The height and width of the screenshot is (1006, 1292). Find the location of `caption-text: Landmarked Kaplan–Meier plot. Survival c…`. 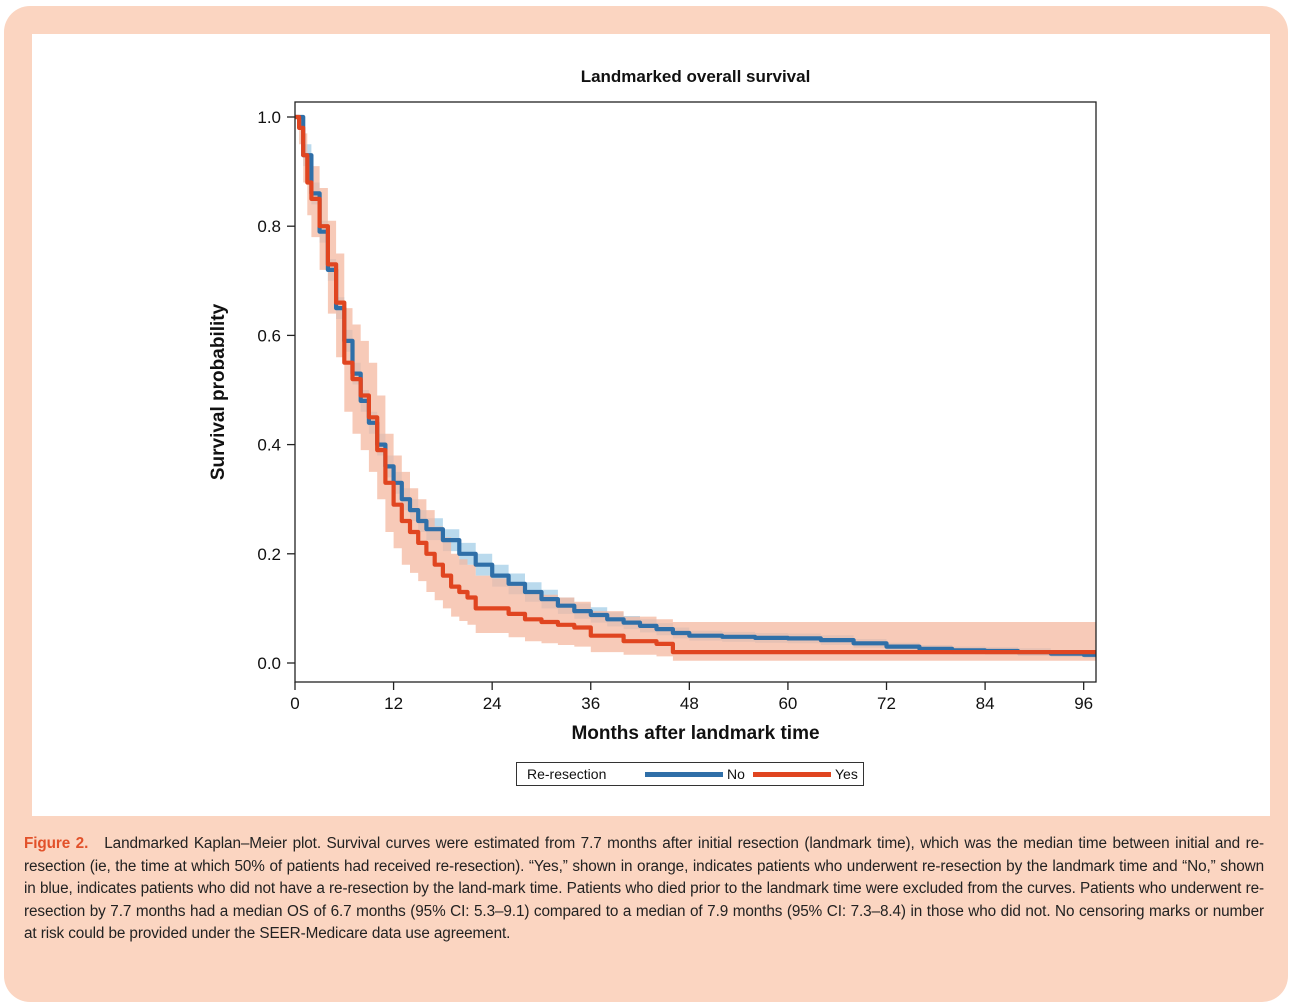

caption-text: Landmarked Kaplan–Meier plot. Survival c… is located at coordinates (644, 888).